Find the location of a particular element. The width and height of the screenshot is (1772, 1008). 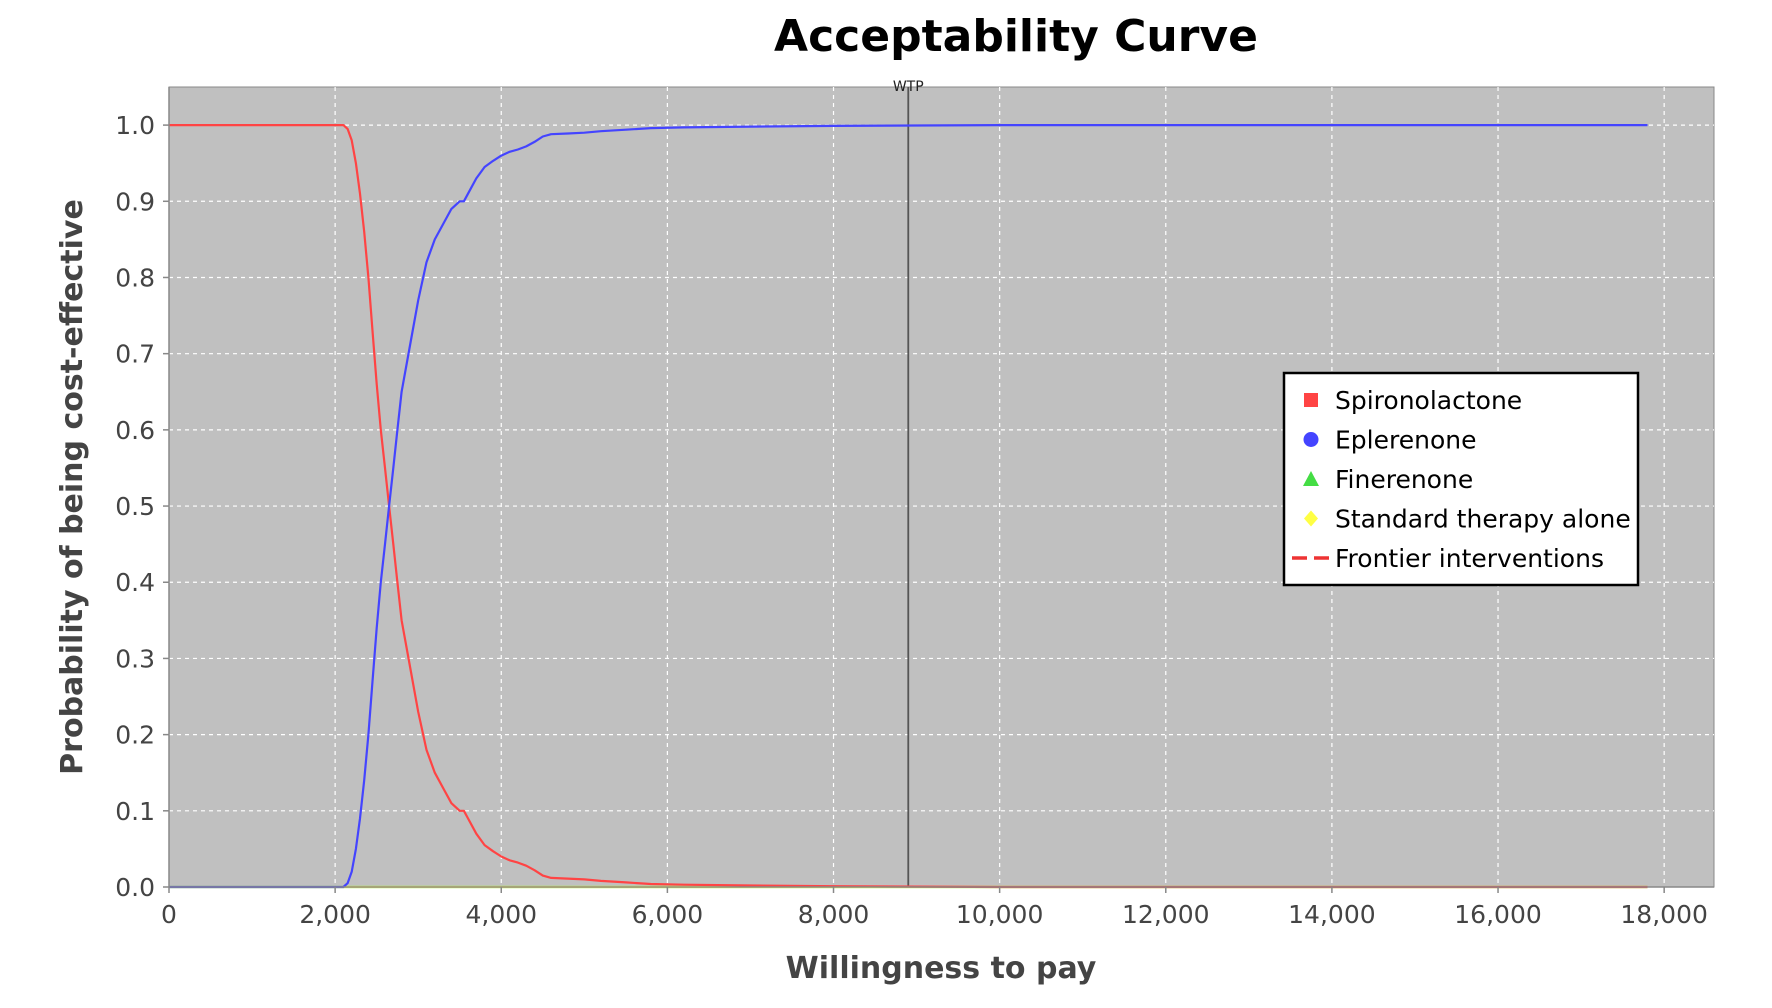

legend-symbol-standard-therapy-alone is located at coordinates (1311, 518).